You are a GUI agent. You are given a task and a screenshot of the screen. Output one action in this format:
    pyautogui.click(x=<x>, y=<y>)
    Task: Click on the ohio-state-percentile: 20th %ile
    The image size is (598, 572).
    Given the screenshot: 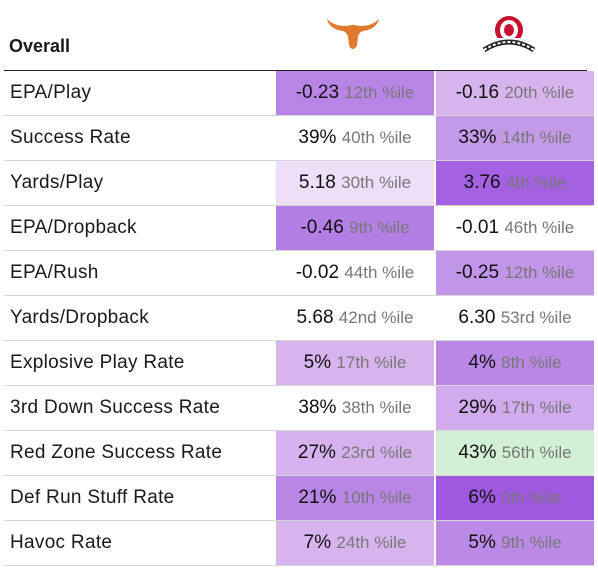 What is the action you would take?
    pyautogui.click(x=539, y=92)
    